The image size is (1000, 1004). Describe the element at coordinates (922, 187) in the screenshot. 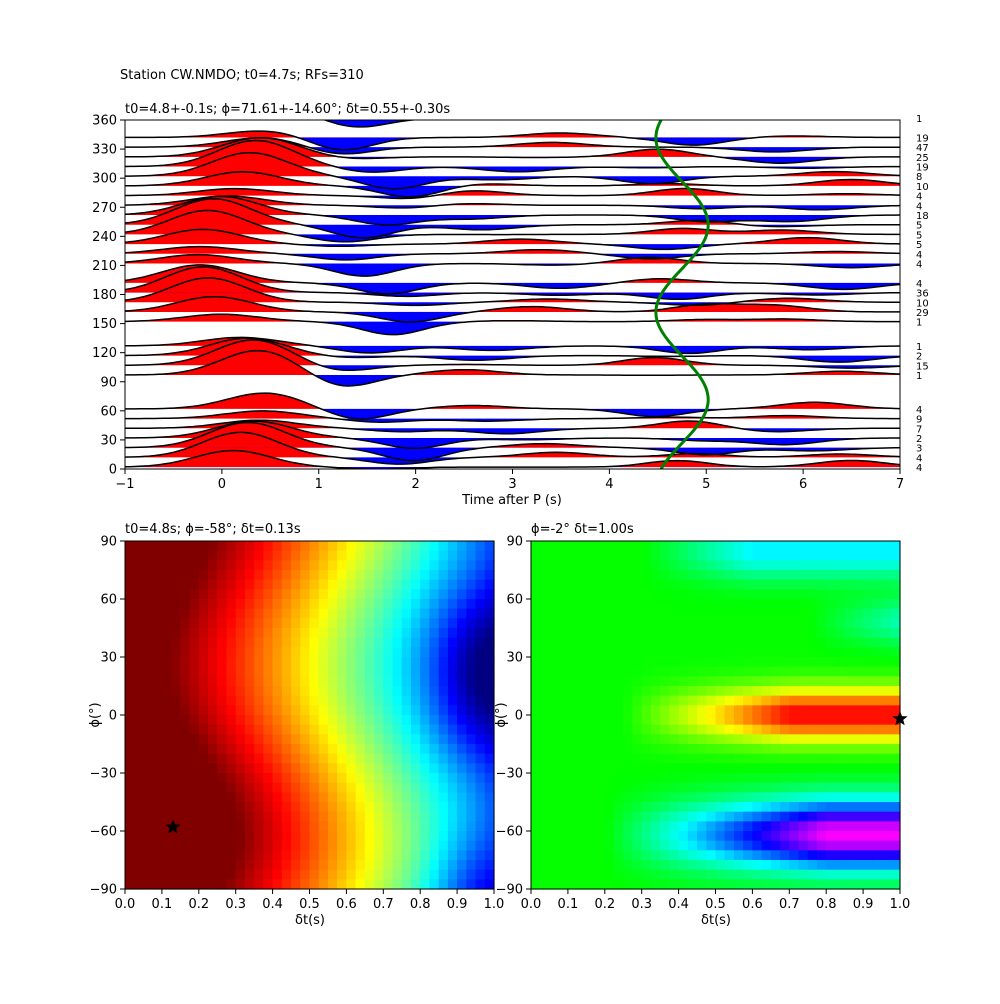

I see `rf-count-label: 10` at that location.